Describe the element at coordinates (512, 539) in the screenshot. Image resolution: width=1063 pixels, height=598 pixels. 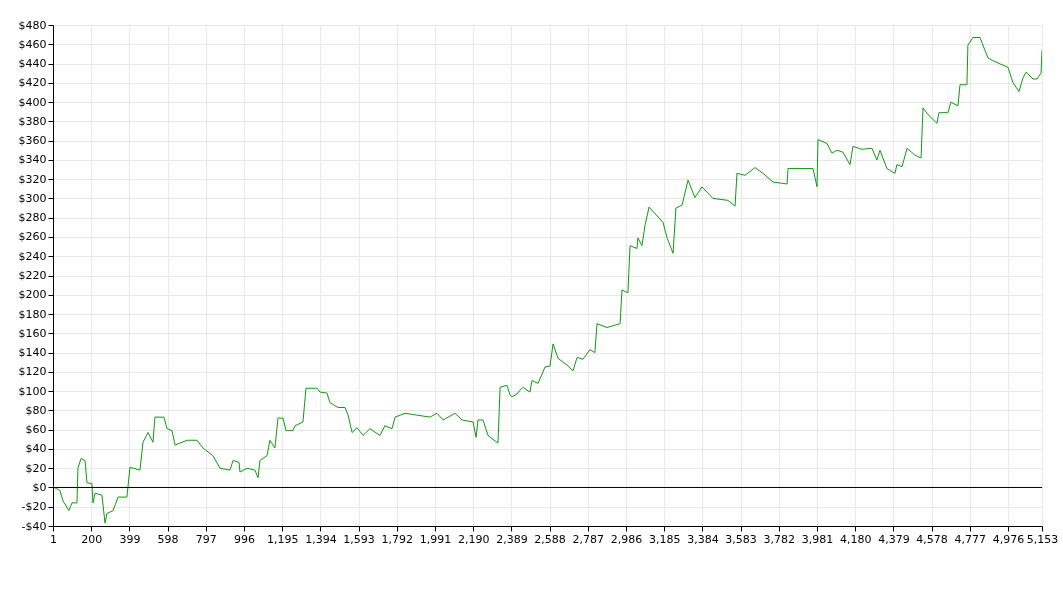
I see `x-tick-label: 2,389` at that location.